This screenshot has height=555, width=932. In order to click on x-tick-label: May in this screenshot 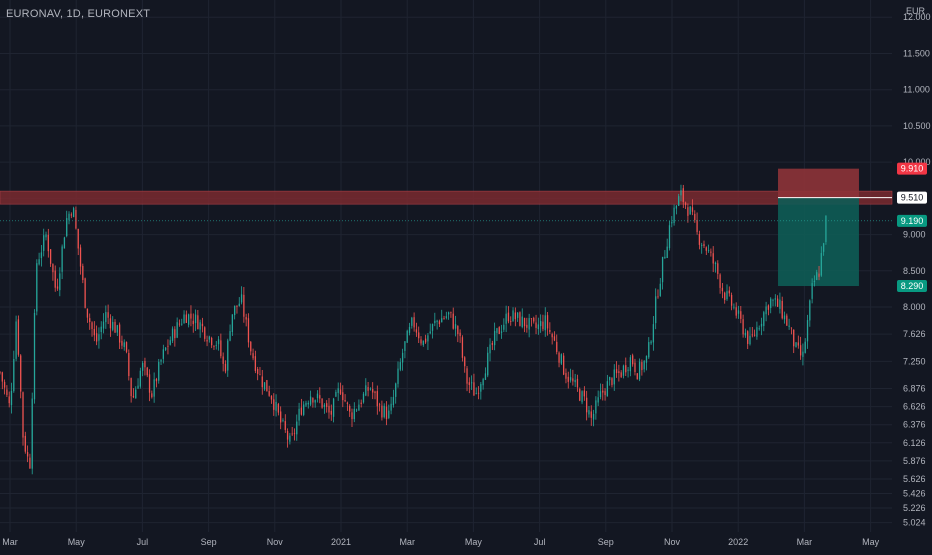, I will do `click(871, 542)`.